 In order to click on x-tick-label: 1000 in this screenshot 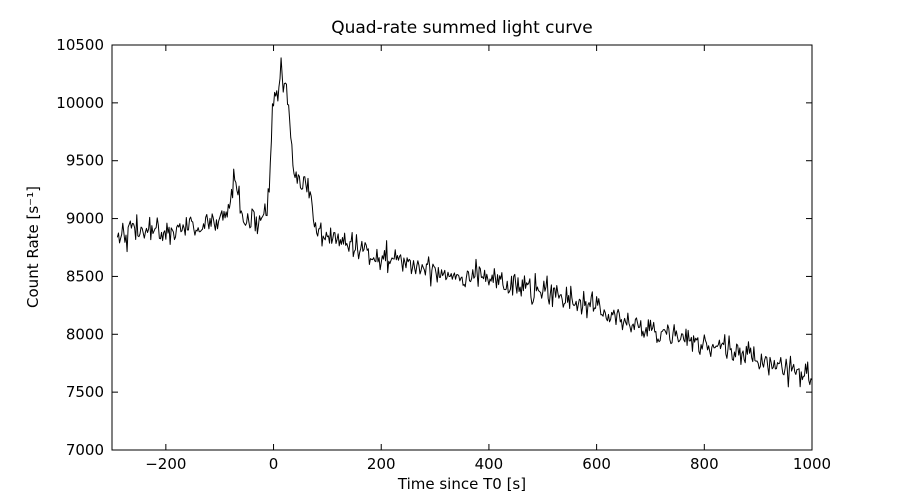, I will do `click(812, 464)`.